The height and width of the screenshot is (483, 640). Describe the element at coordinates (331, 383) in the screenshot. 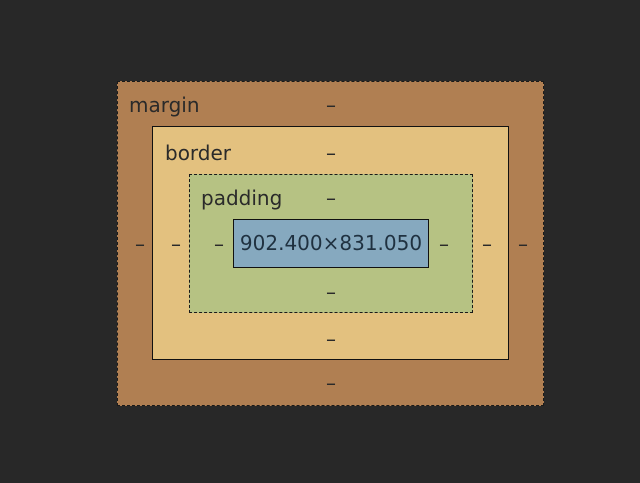

I see `margin-bottom-value: –` at that location.